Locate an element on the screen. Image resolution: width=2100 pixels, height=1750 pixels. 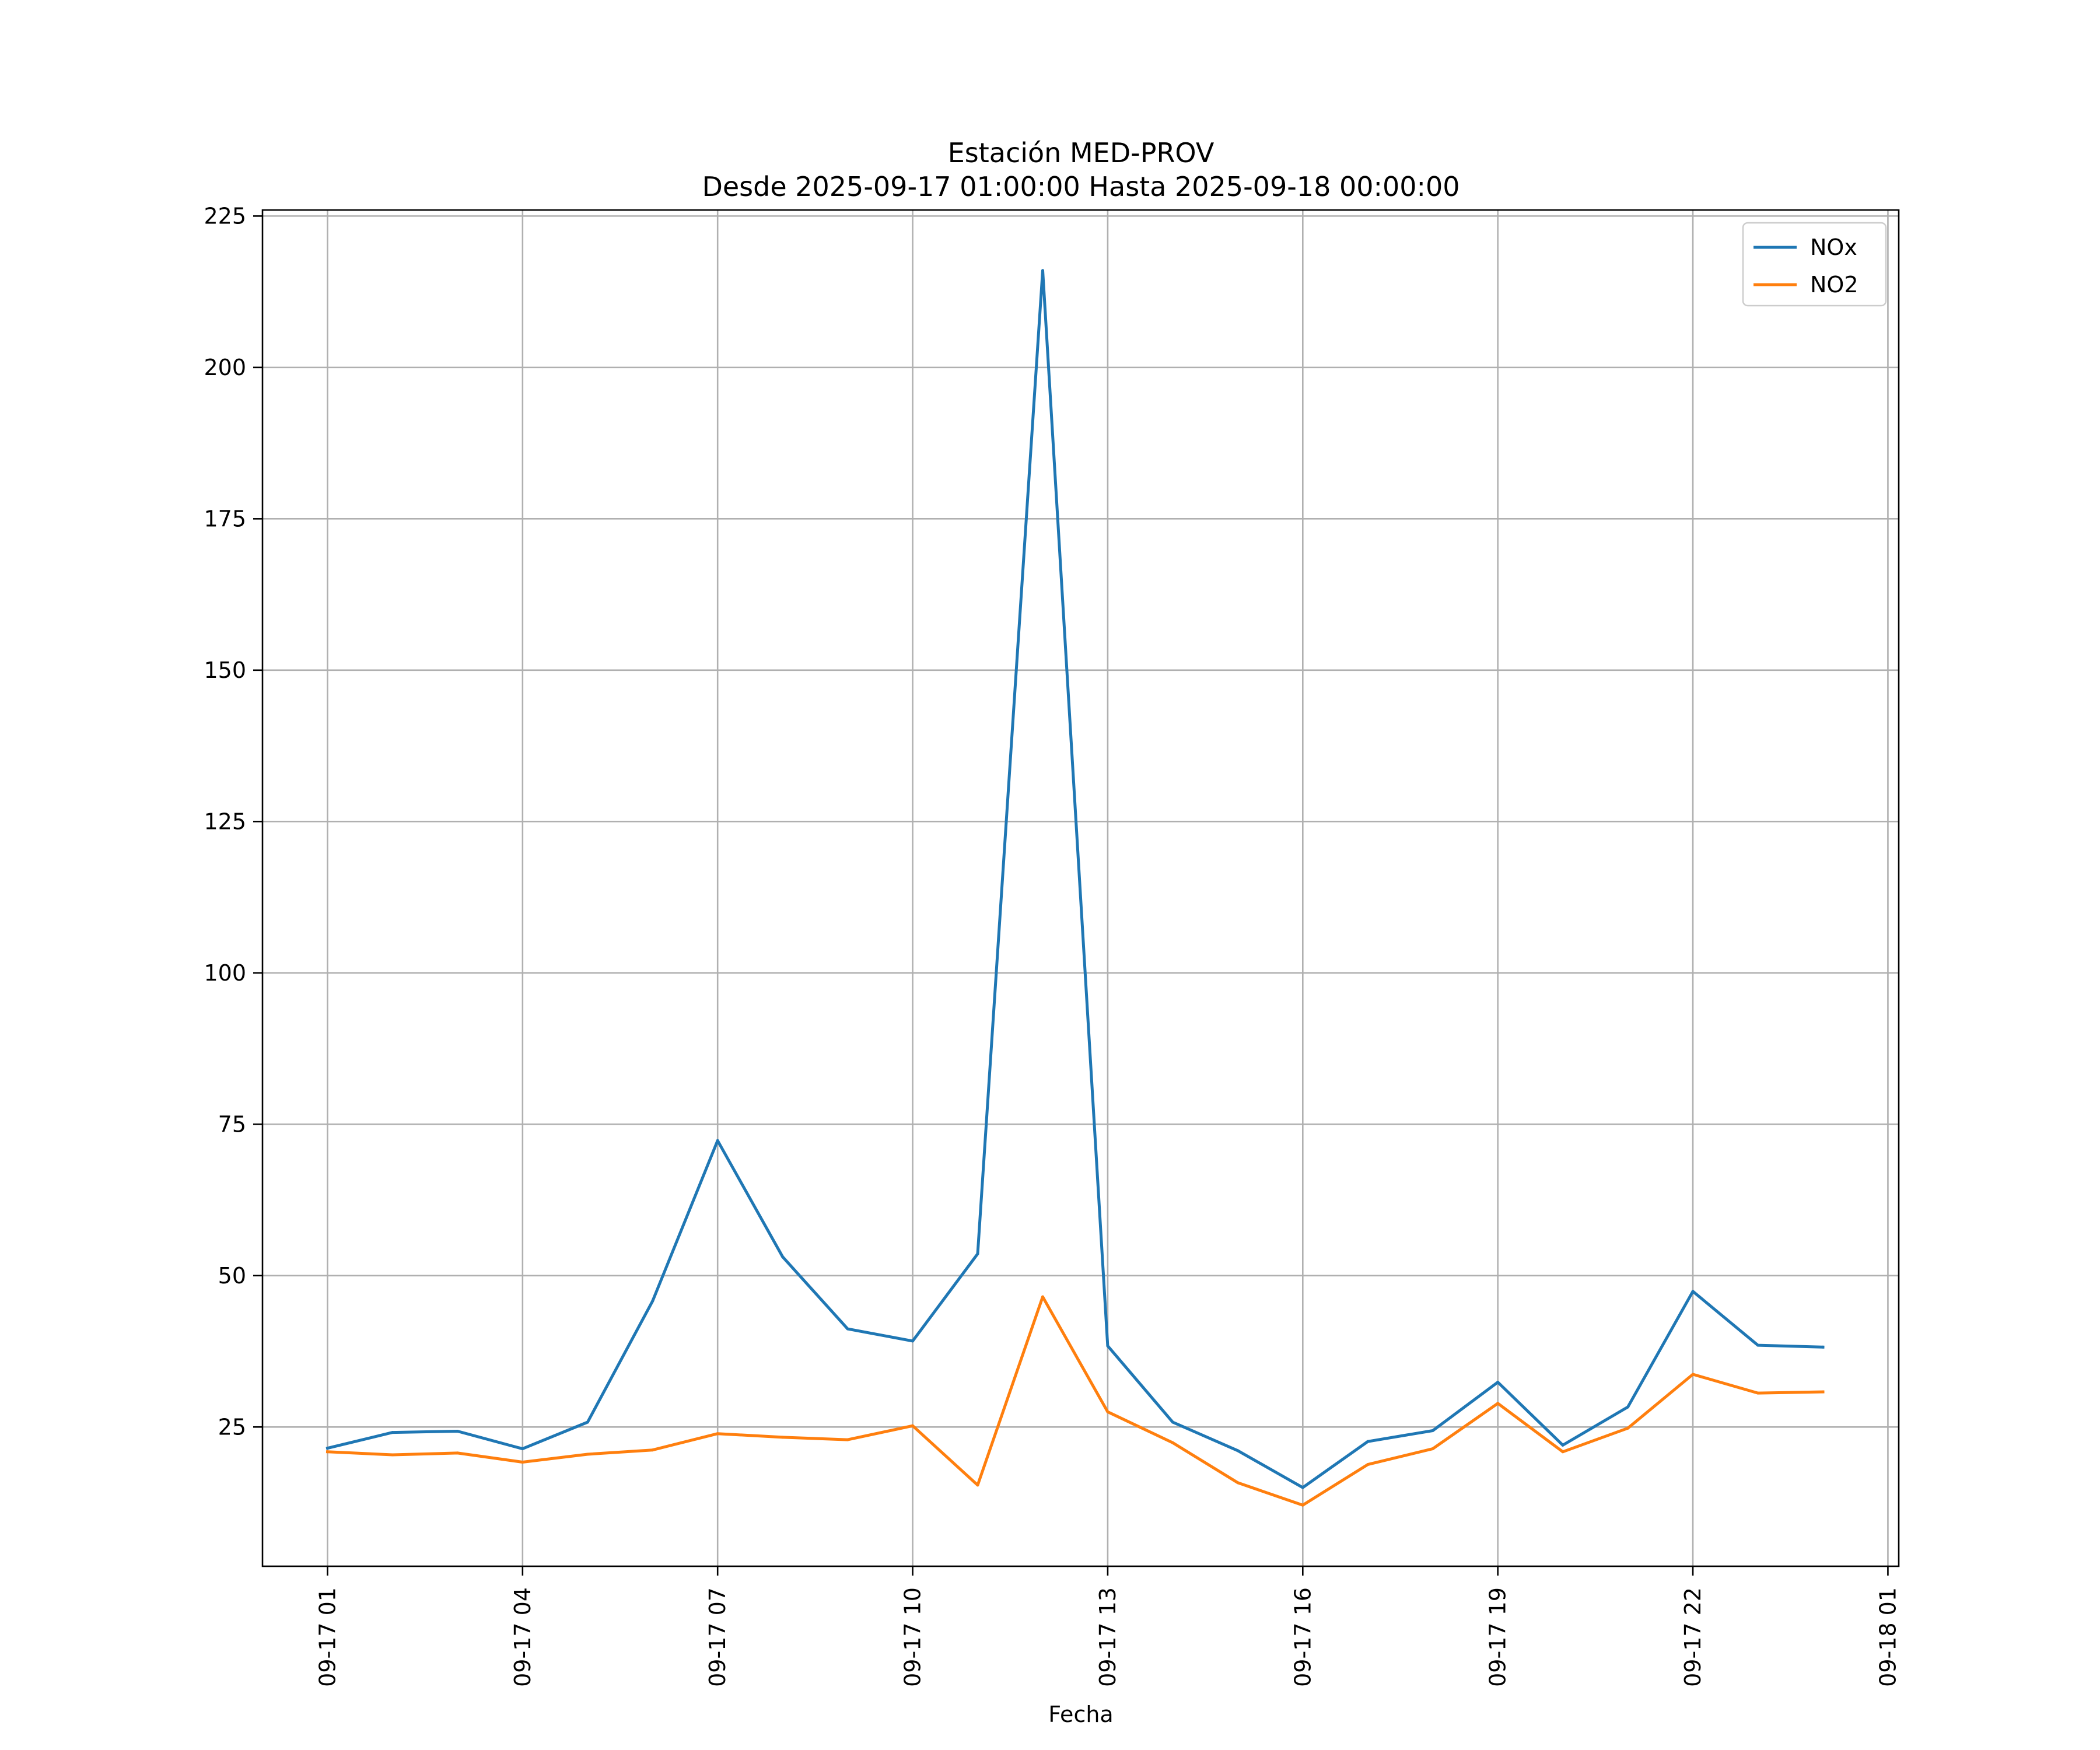
legend: NOx NO2 is located at coordinates (1814, 264).